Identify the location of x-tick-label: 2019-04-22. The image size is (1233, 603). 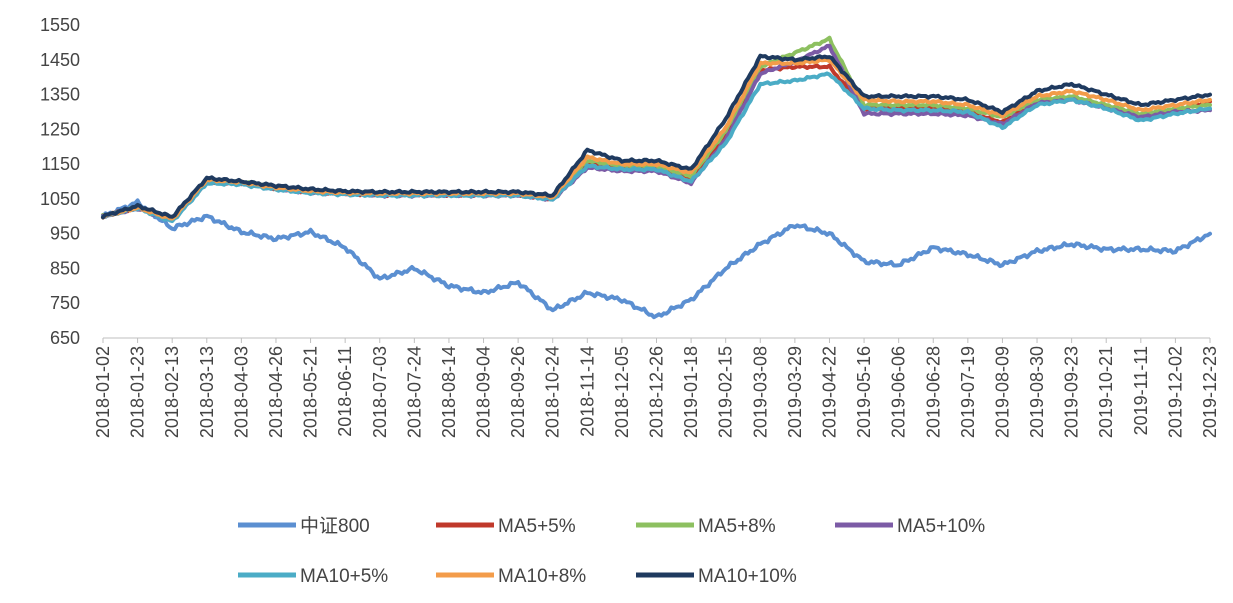
(829, 392).